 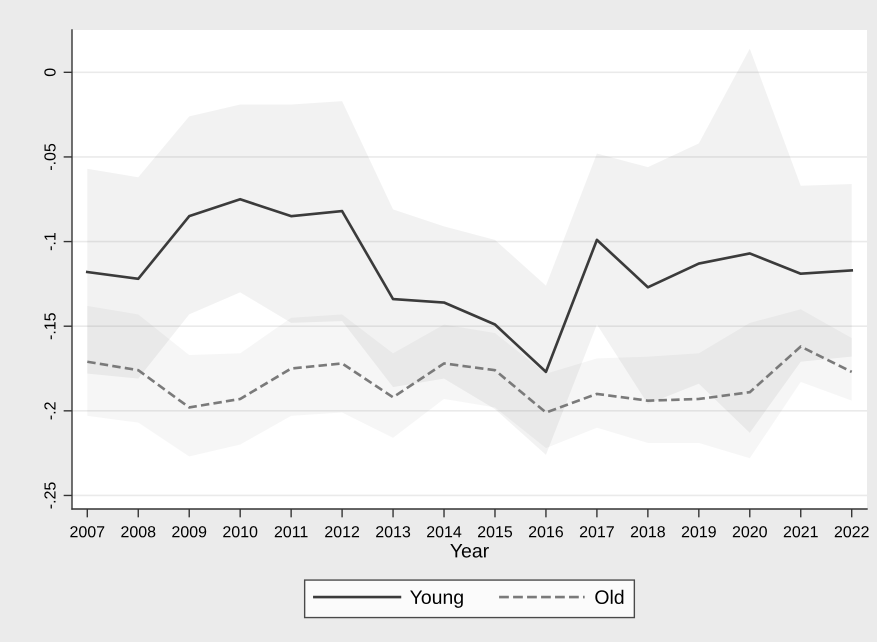 What do you see at coordinates (609, 597) in the screenshot?
I see `legend-label: Old` at bounding box center [609, 597].